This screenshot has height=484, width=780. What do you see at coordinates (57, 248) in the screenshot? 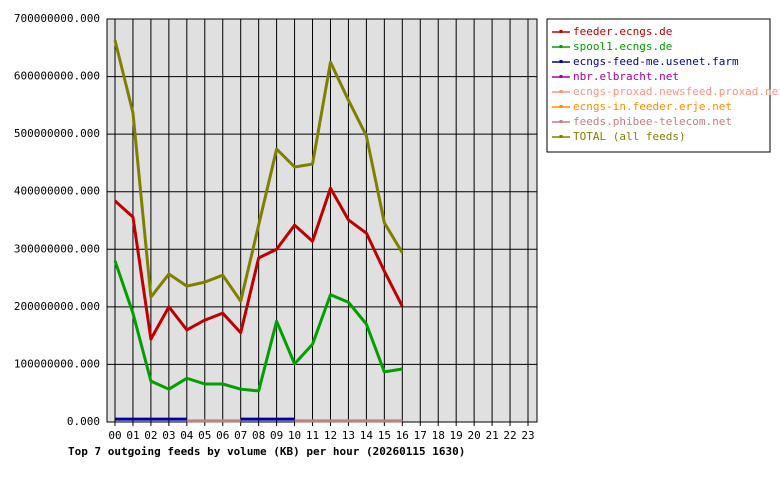
I see `y-tick-label: 300000000.000` at bounding box center [57, 248].